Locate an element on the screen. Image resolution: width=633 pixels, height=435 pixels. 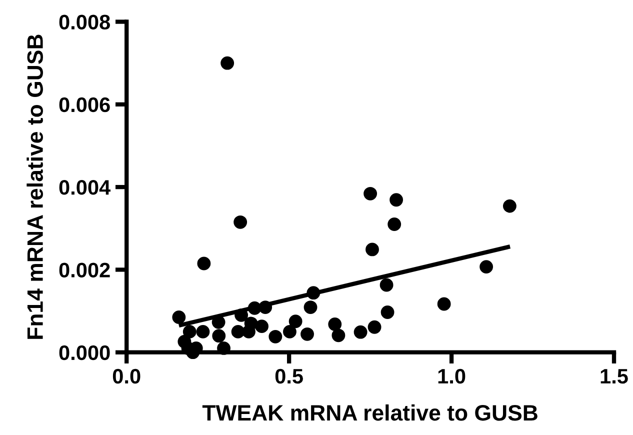
y-tick-label: 0.008 is located at coordinates (84, 22).